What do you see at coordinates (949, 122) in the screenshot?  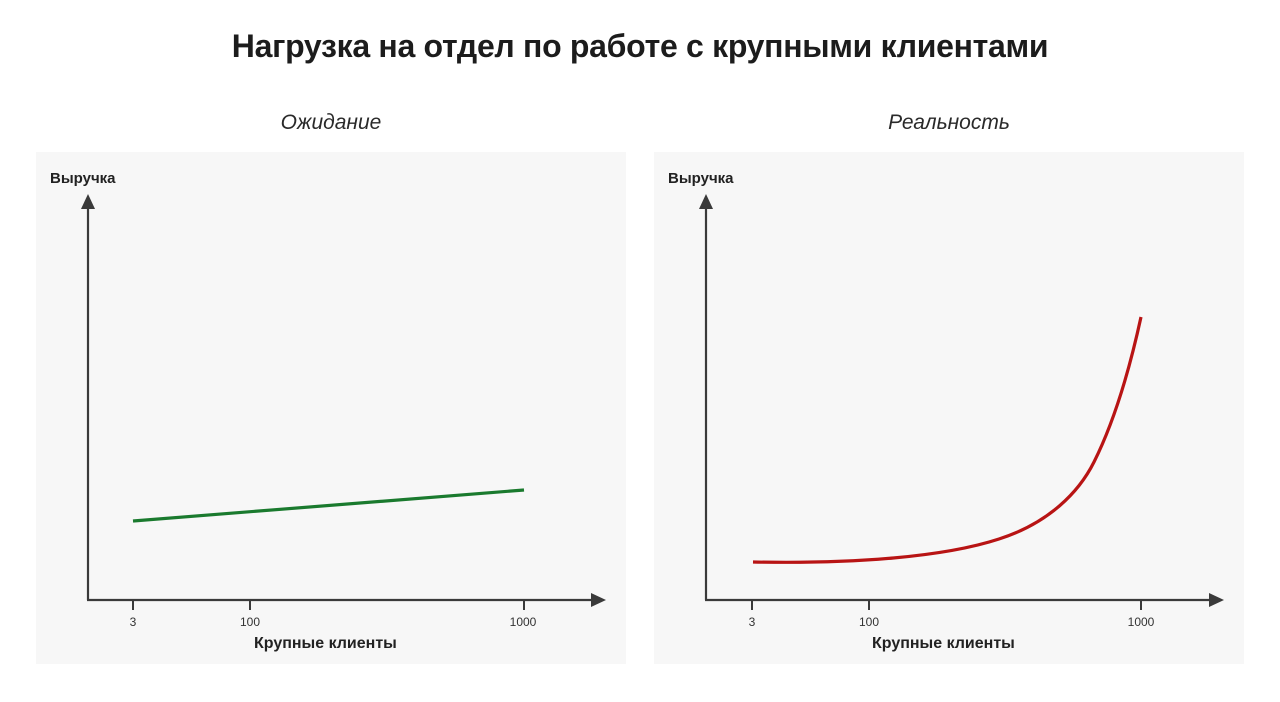 I see `subtitle-reality: Реальность` at bounding box center [949, 122].